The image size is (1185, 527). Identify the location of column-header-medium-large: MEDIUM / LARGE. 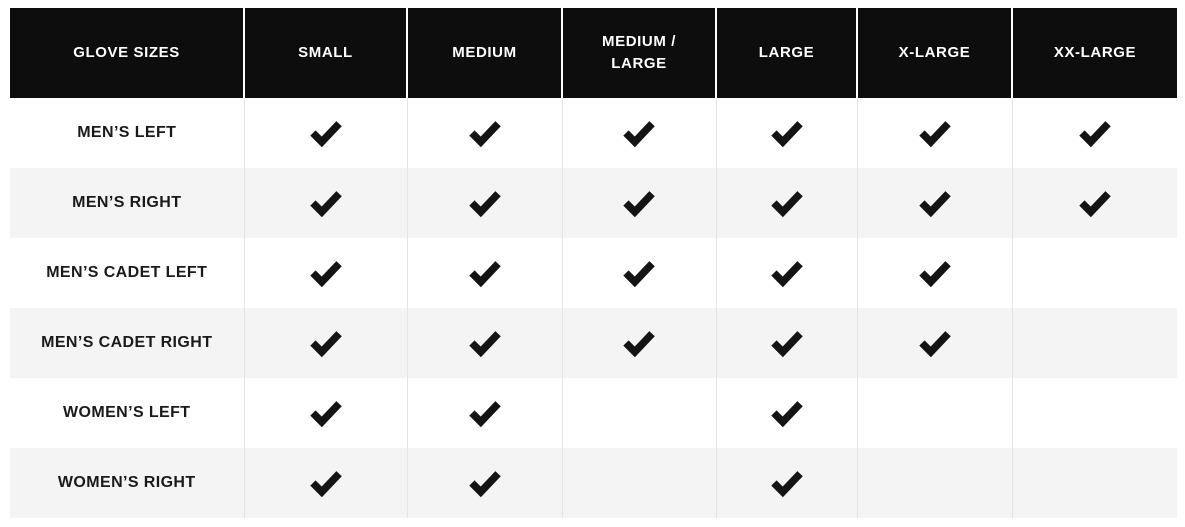
(638, 53).